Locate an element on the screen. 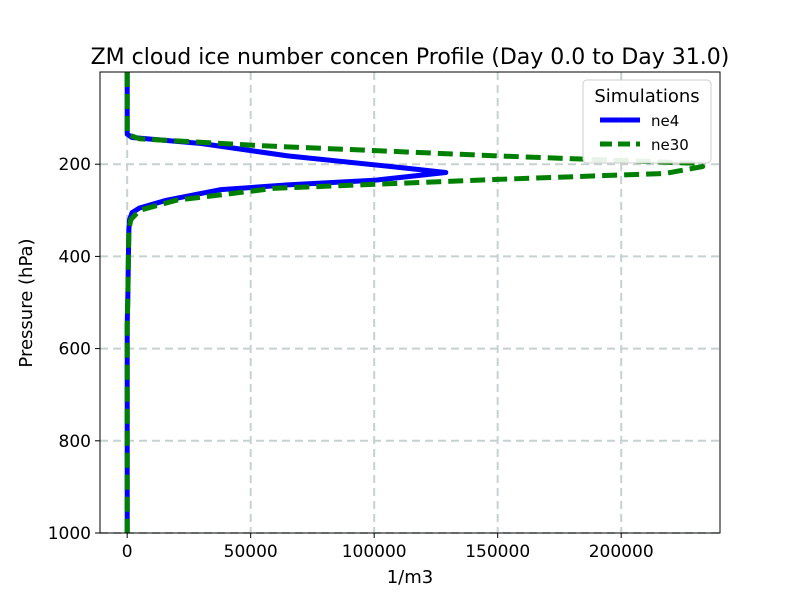 The height and width of the screenshot is (600, 800). x-tick-label: 150000 is located at coordinates (497, 552).